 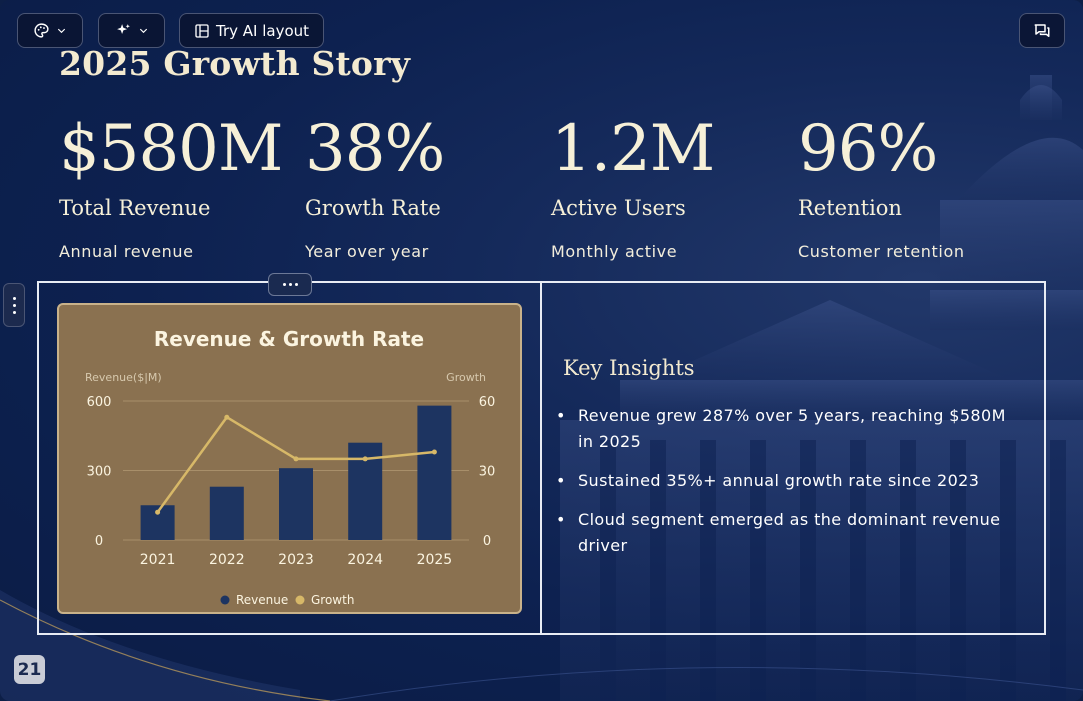 I want to click on growth-point-2024, so click(x=365, y=459).